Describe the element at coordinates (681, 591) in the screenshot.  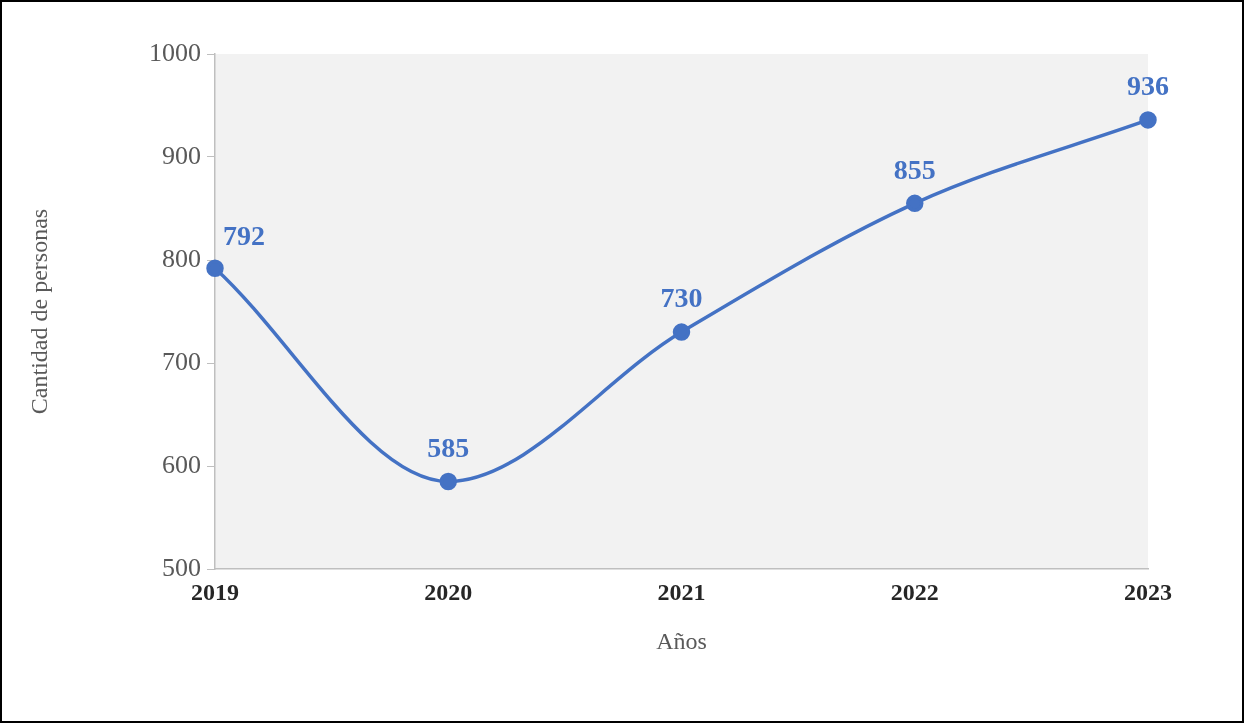
I see `x-tick-label: 2021` at that location.